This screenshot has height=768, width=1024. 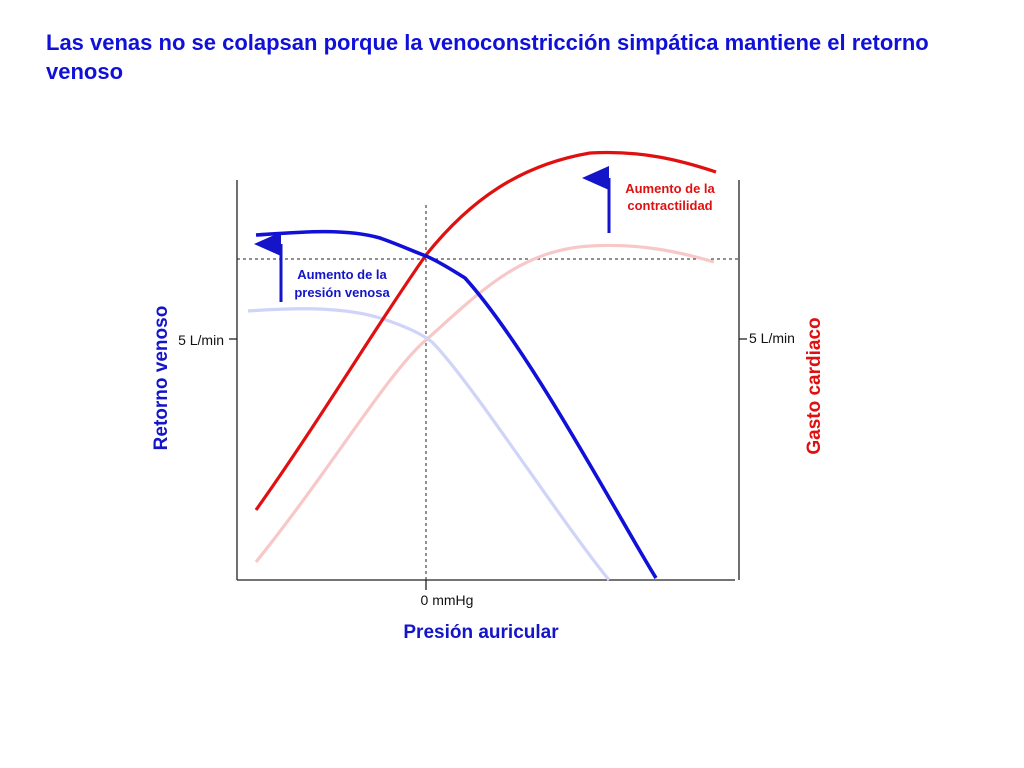 What do you see at coordinates (161, 378) in the screenshot?
I see `y-axis-title-left: Retorno venoso` at bounding box center [161, 378].